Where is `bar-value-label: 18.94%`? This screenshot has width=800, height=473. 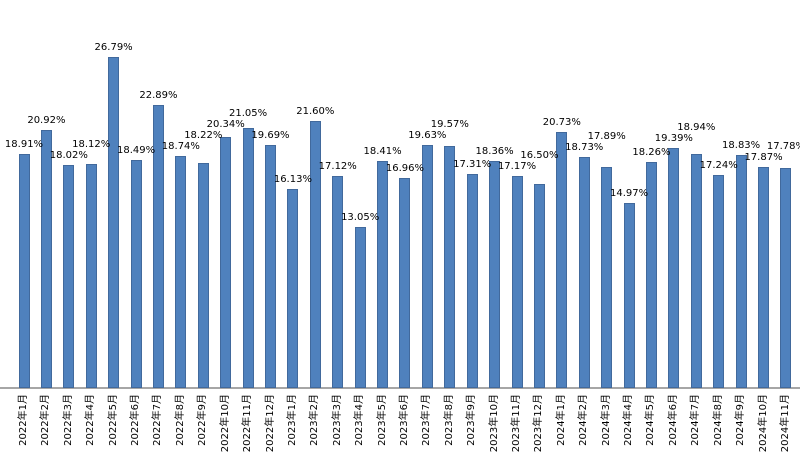
bar-value-label: 18.94% is located at coordinates (696, 127).